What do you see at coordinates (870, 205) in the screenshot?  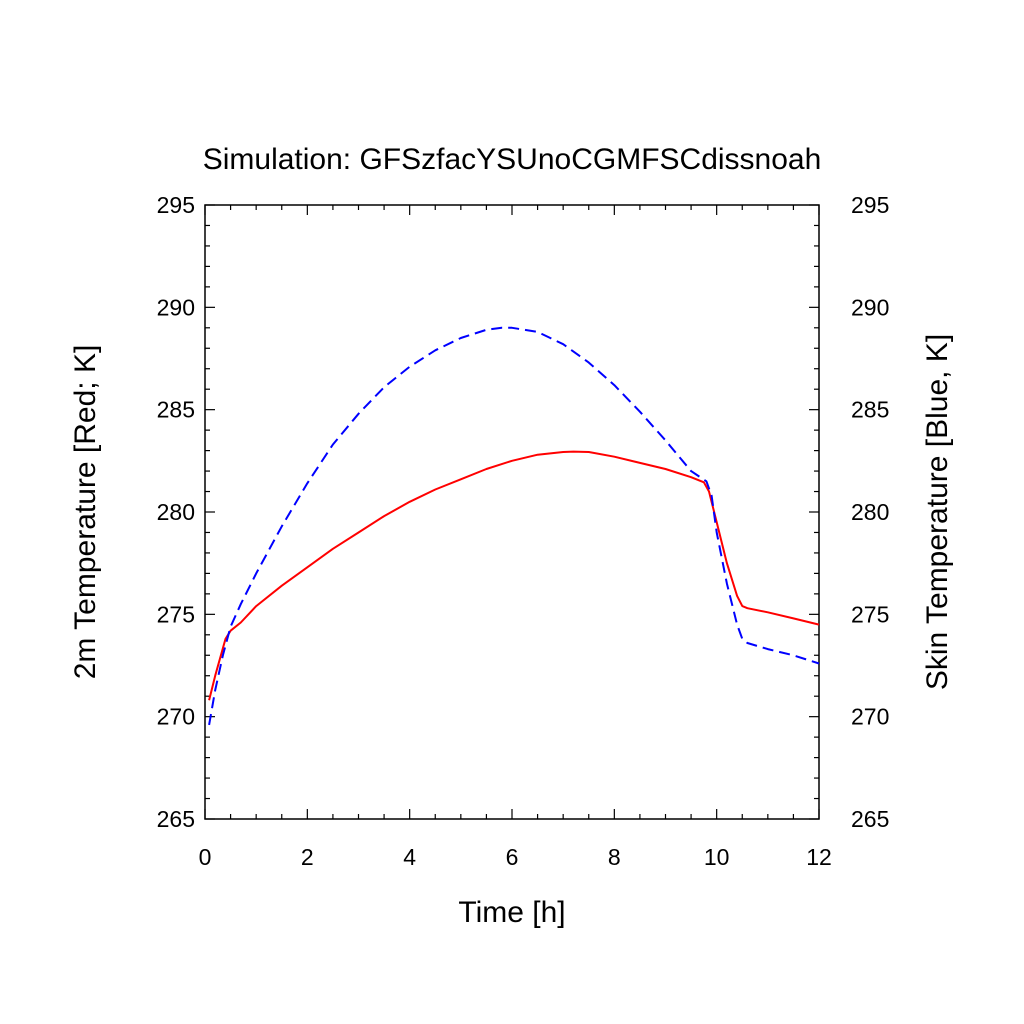 I see `y-tick-label-right: 295` at bounding box center [870, 205].